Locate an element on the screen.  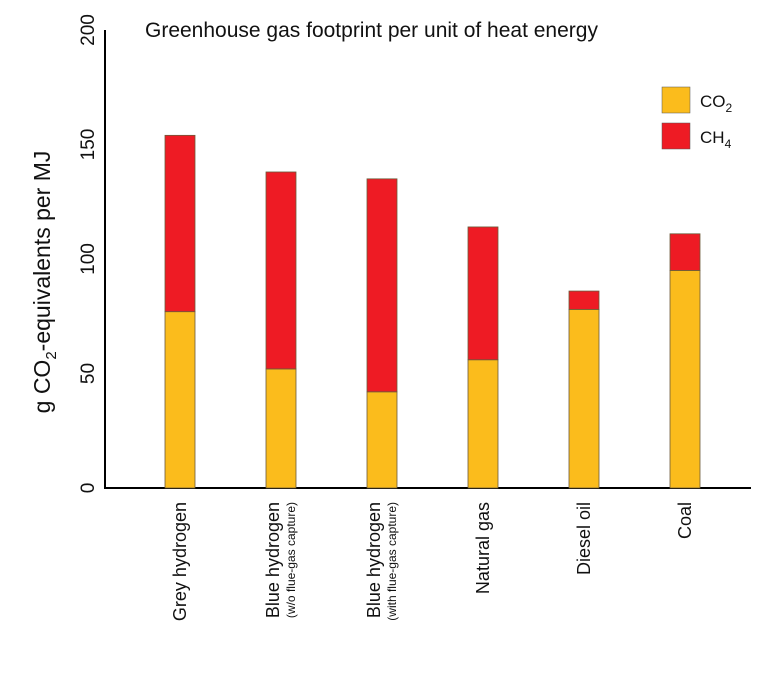
y-axis-title-rest: -equivalents per MJ is located at coordinates (42, 251).